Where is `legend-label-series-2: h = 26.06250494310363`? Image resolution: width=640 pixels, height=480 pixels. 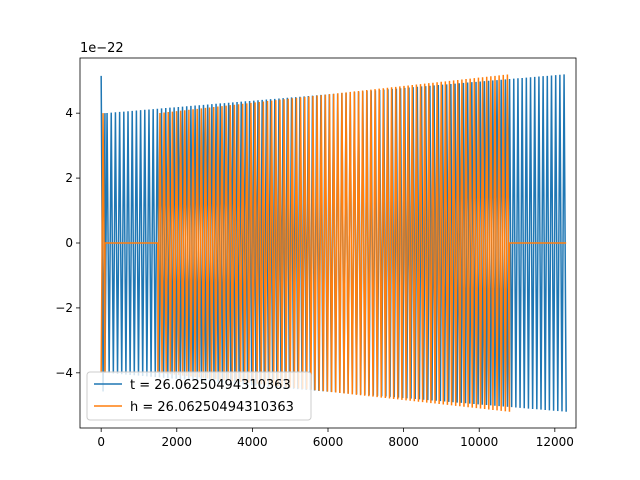
legend-label-series-2: h = 26.06250494310363 is located at coordinates (212, 407).